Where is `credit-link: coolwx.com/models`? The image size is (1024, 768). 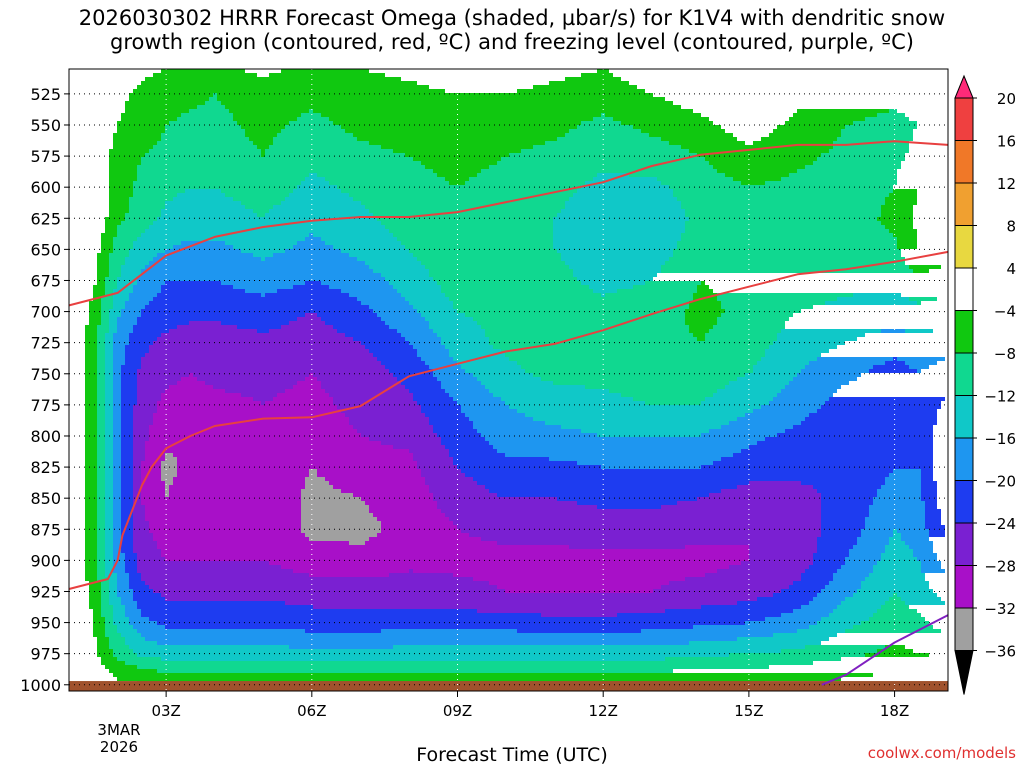
credit-link: coolwx.com/models is located at coordinates (941, 753).